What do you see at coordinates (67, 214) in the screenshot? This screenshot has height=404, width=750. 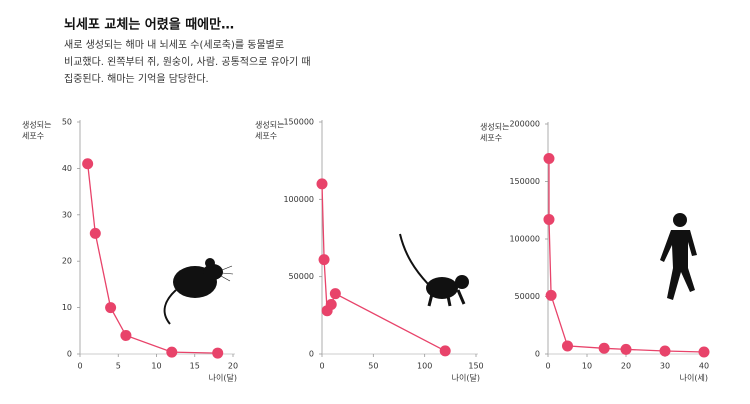 I see `y-tick-label: 30` at bounding box center [67, 214].